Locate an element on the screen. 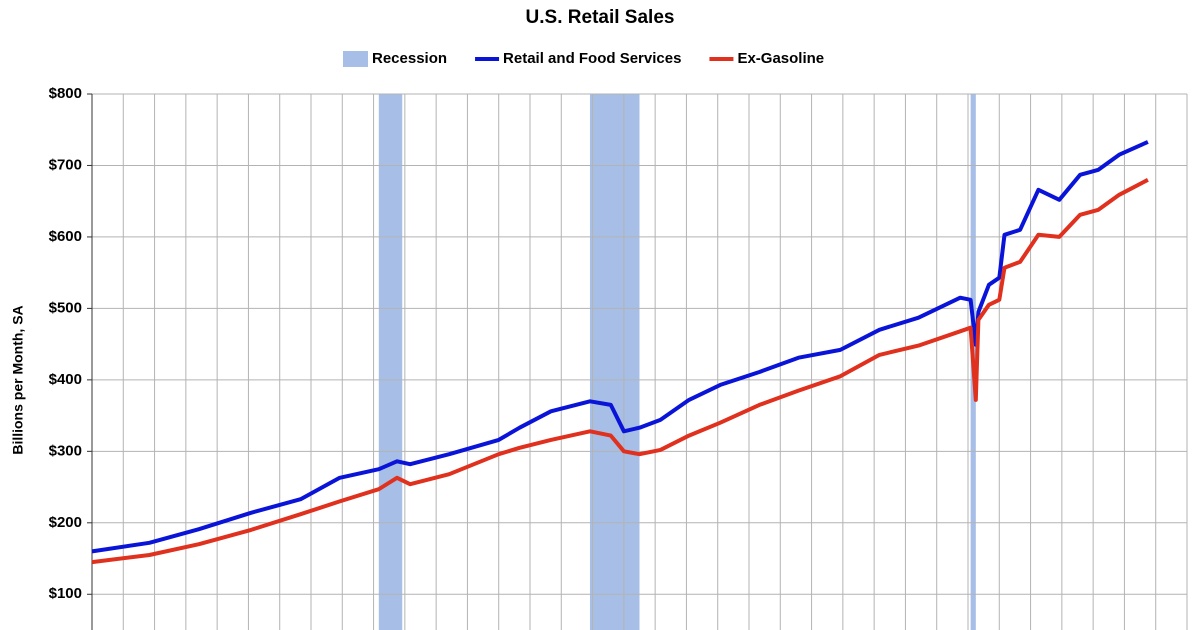  y-tick-label: $200 is located at coordinates (65, 522).